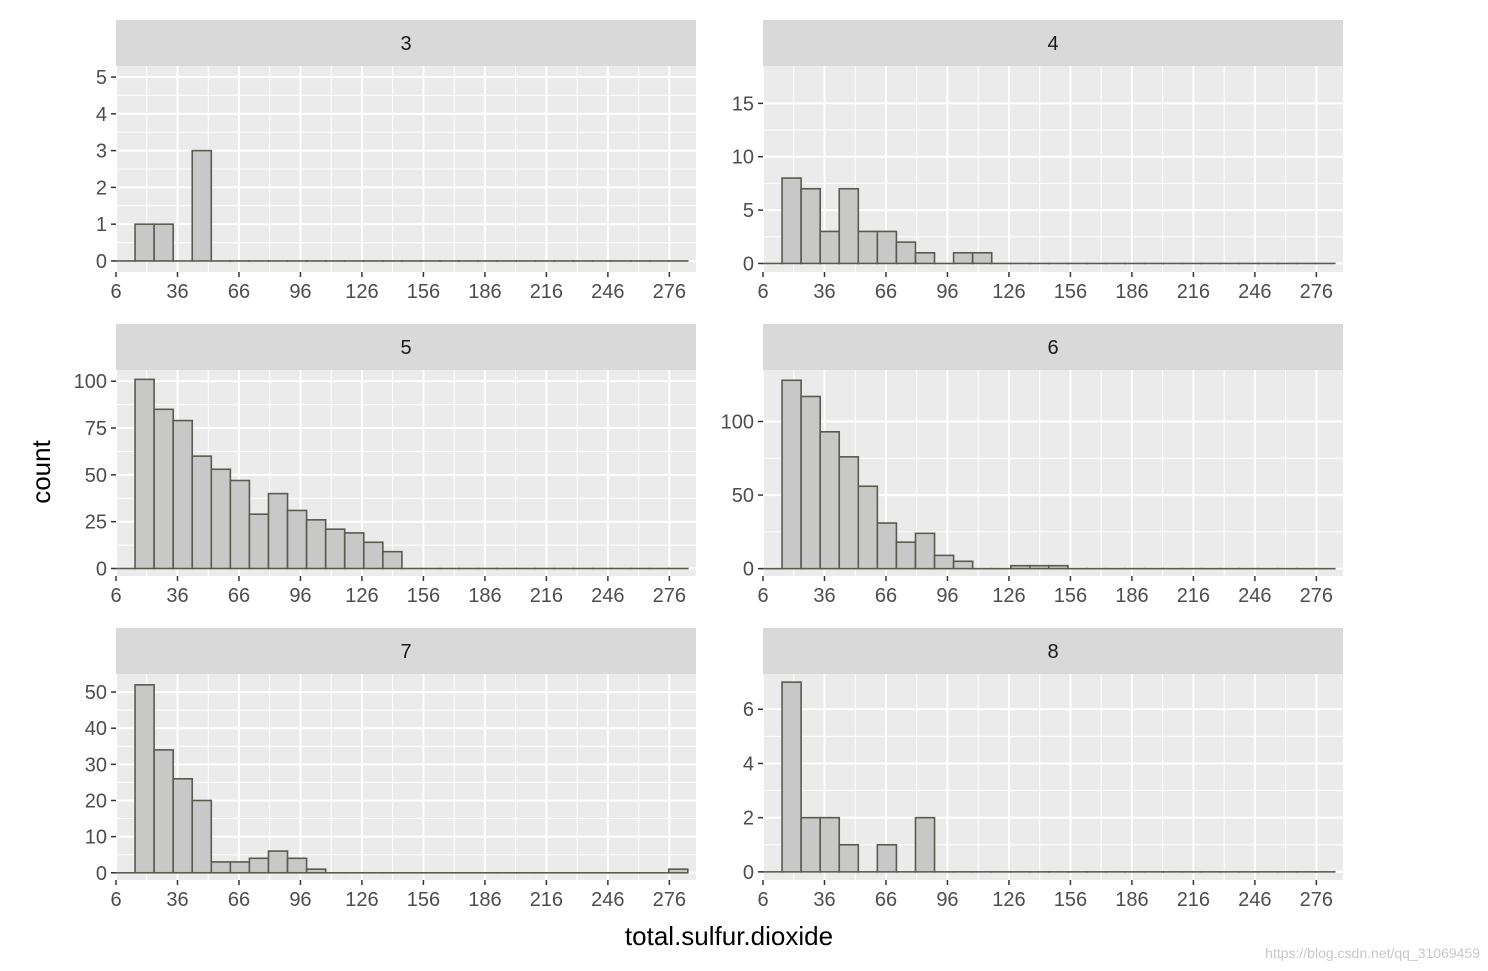 This screenshot has width=1488, height=971. I want to click on facet-3: 3 0 1 2 3 4 5 6 36 66 96 126 156 186 216 246 276, so click(396, 161).